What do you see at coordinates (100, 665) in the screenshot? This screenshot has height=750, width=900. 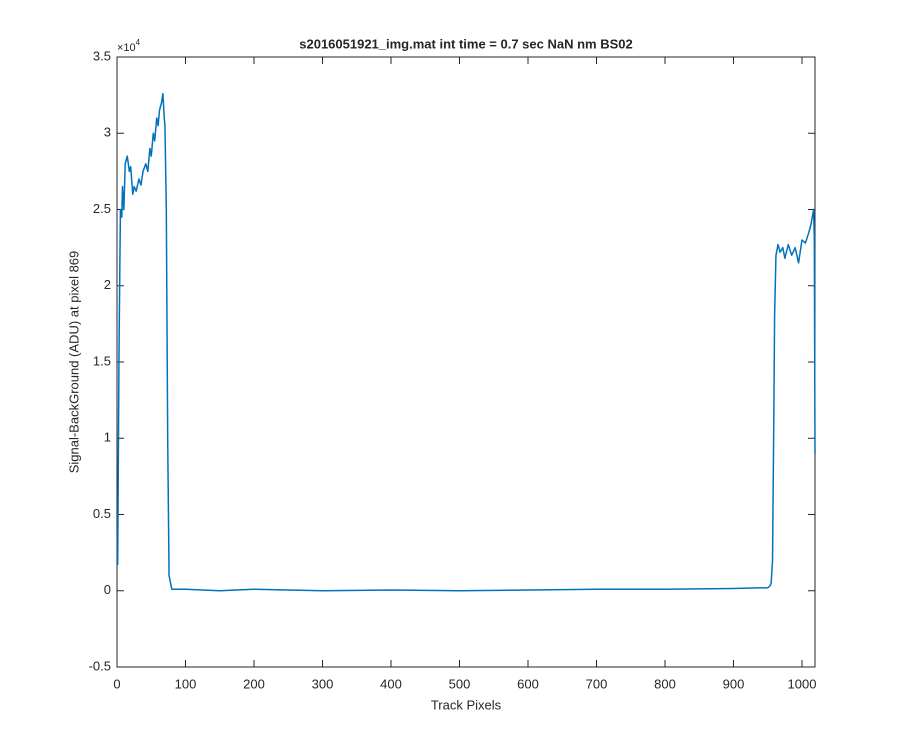 I see `y-tick-label: -0.5` at bounding box center [100, 665].